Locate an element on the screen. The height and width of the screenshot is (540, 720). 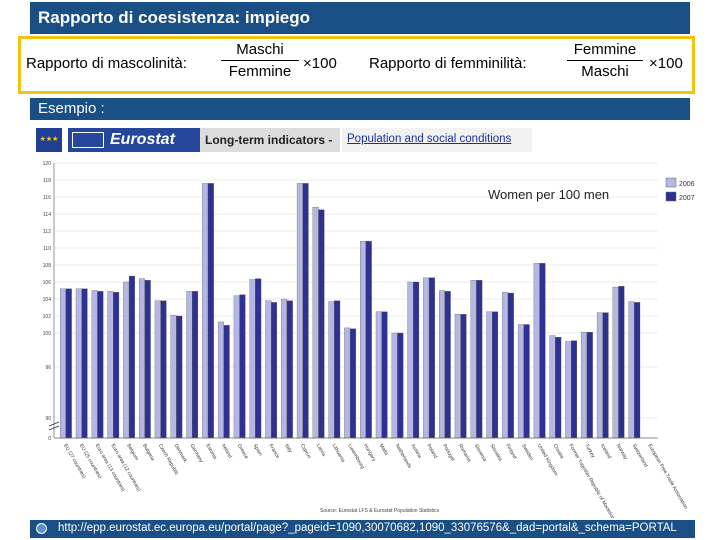
fraction-line is located at coordinates (605, 60).